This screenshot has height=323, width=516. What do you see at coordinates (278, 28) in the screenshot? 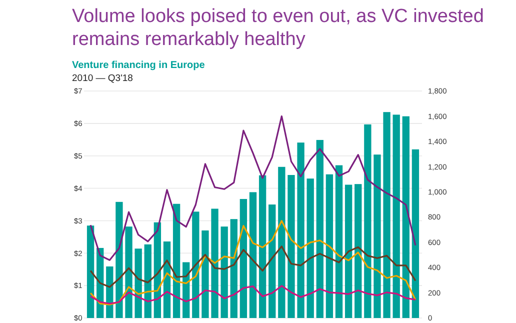
I see `chart-title: Volume looks poised to even out, as VC invested remains remarkably healthy` at bounding box center [278, 28].